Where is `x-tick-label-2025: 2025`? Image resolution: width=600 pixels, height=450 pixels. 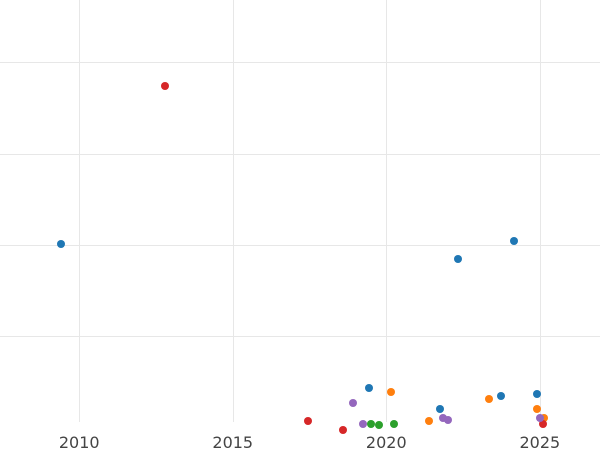 x-tick-label-2025: 2025 is located at coordinates (540, 441).